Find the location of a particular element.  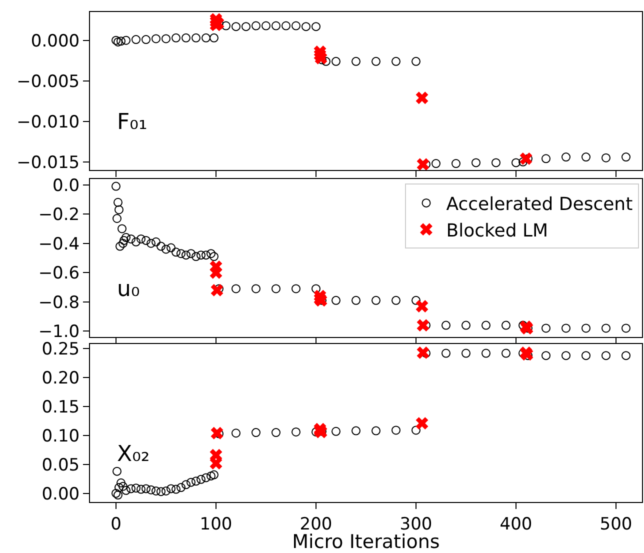

y-tick-label: −0.010 is located at coordinates (48, 122).